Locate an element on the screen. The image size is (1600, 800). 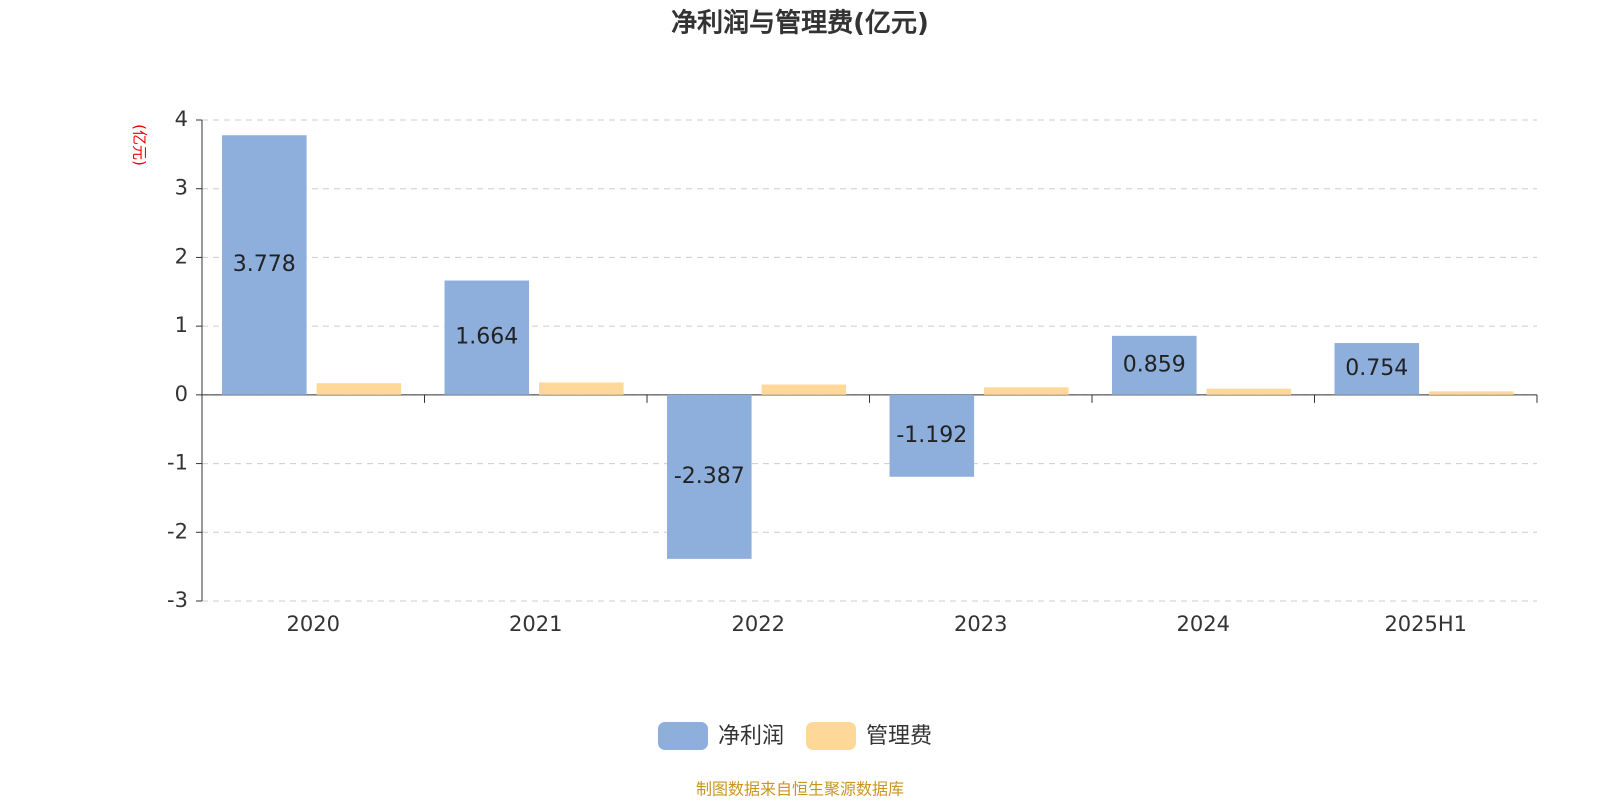
y-tick-label: 1 is located at coordinates (181, 325).